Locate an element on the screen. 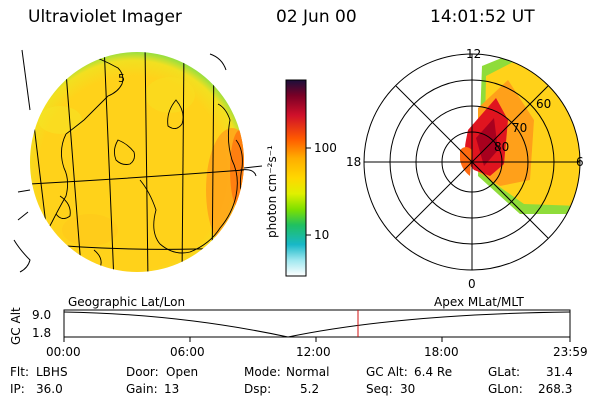 Image resolution: width=600 pixels, height=400 pixels. seq-value: 30 is located at coordinates (408, 389).